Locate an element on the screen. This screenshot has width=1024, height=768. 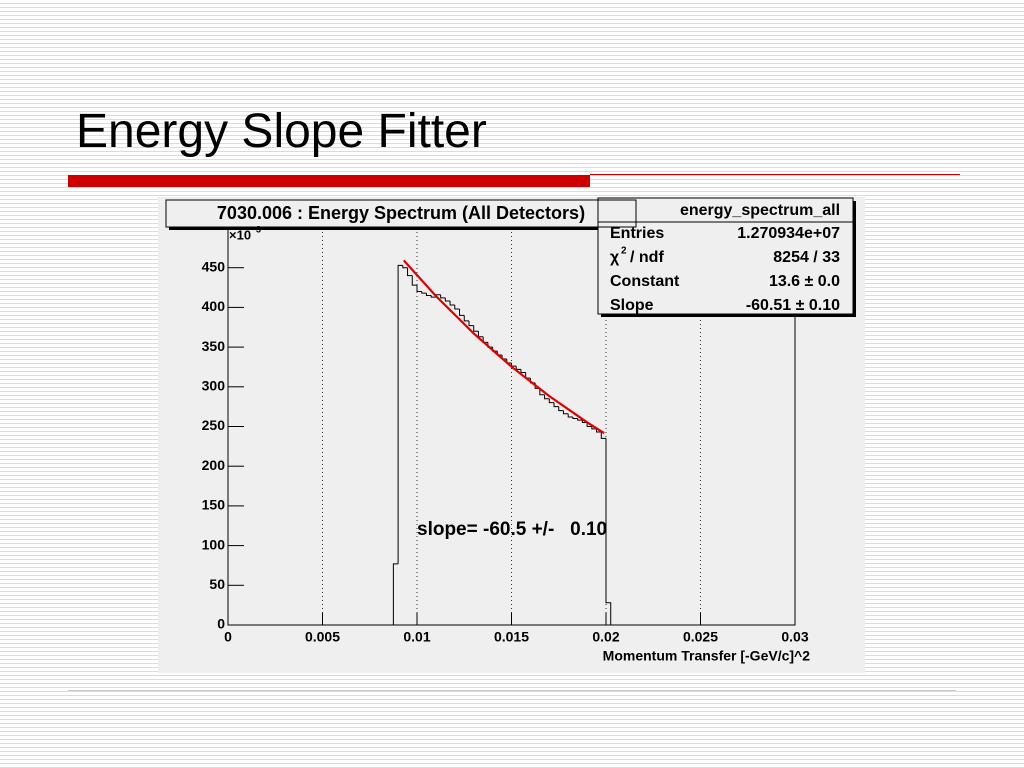
stats-label: χ is located at coordinates (615, 257).